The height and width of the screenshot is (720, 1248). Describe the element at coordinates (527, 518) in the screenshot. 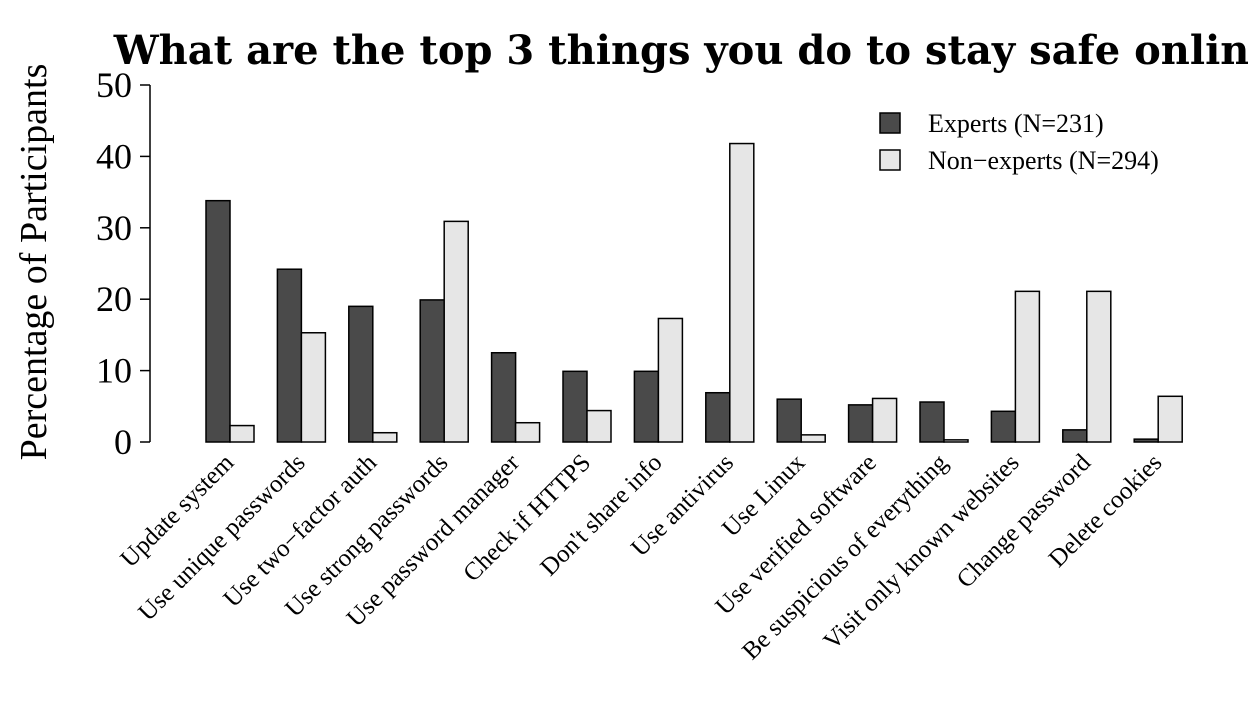

I see `x-tick-label: Check if HTTPS` at that location.